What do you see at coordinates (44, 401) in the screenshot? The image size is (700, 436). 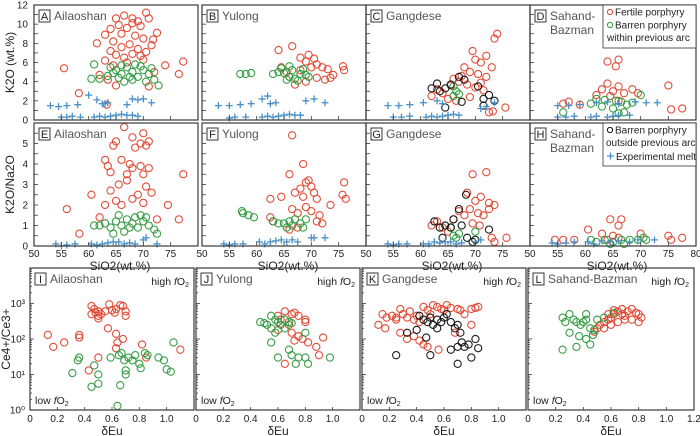 I see `annotation-part: low` at bounding box center [44, 401].